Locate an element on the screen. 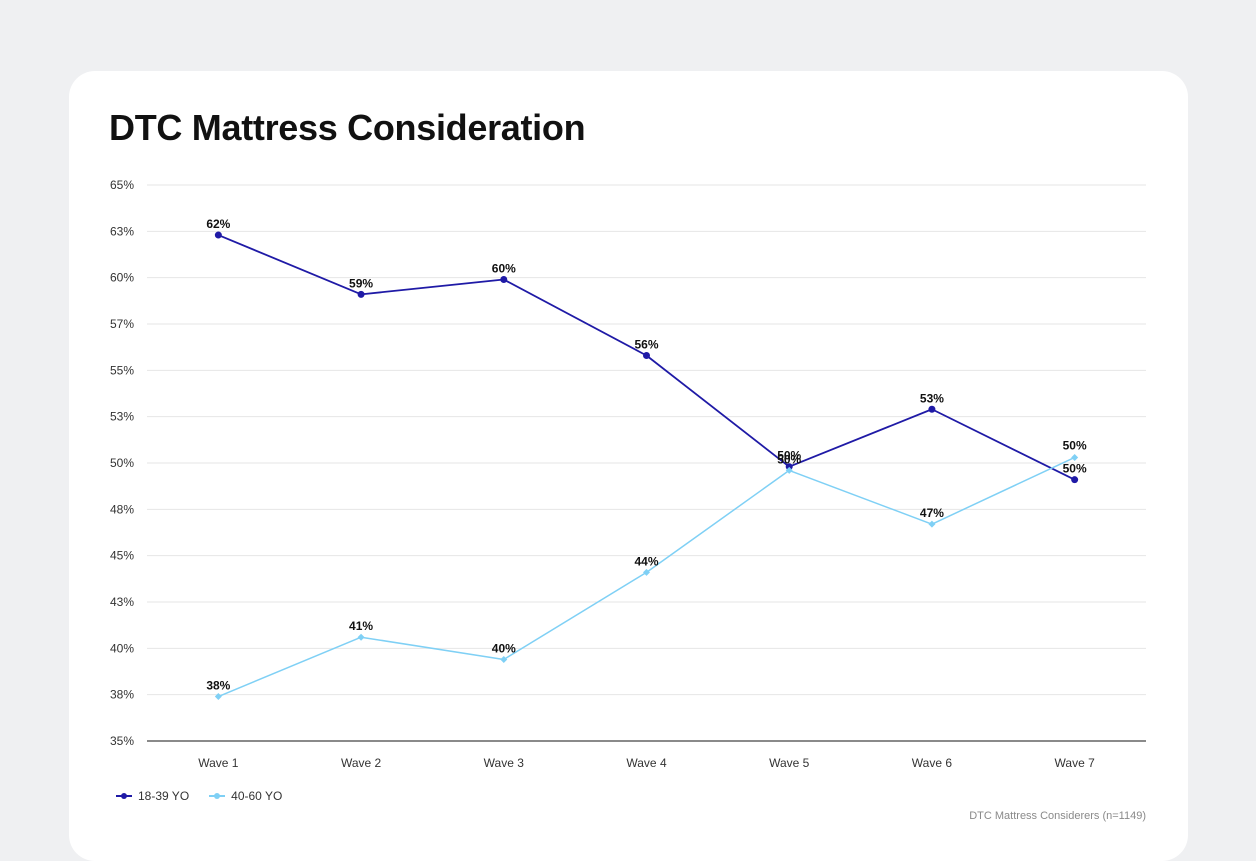  y-tick-label: 50% is located at coordinates (122, 463).